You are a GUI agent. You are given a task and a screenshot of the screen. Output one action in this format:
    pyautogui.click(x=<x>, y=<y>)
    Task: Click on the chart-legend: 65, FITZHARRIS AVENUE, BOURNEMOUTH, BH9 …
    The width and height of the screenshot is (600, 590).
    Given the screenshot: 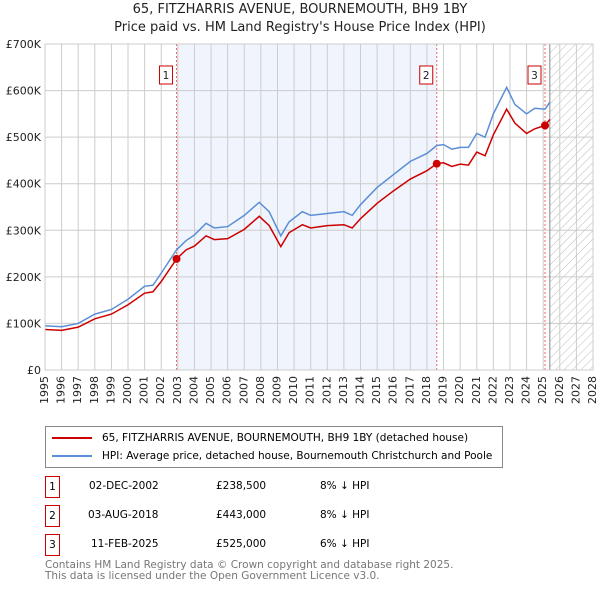 What is the action you would take?
    pyautogui.click(x=274, y=447)
    